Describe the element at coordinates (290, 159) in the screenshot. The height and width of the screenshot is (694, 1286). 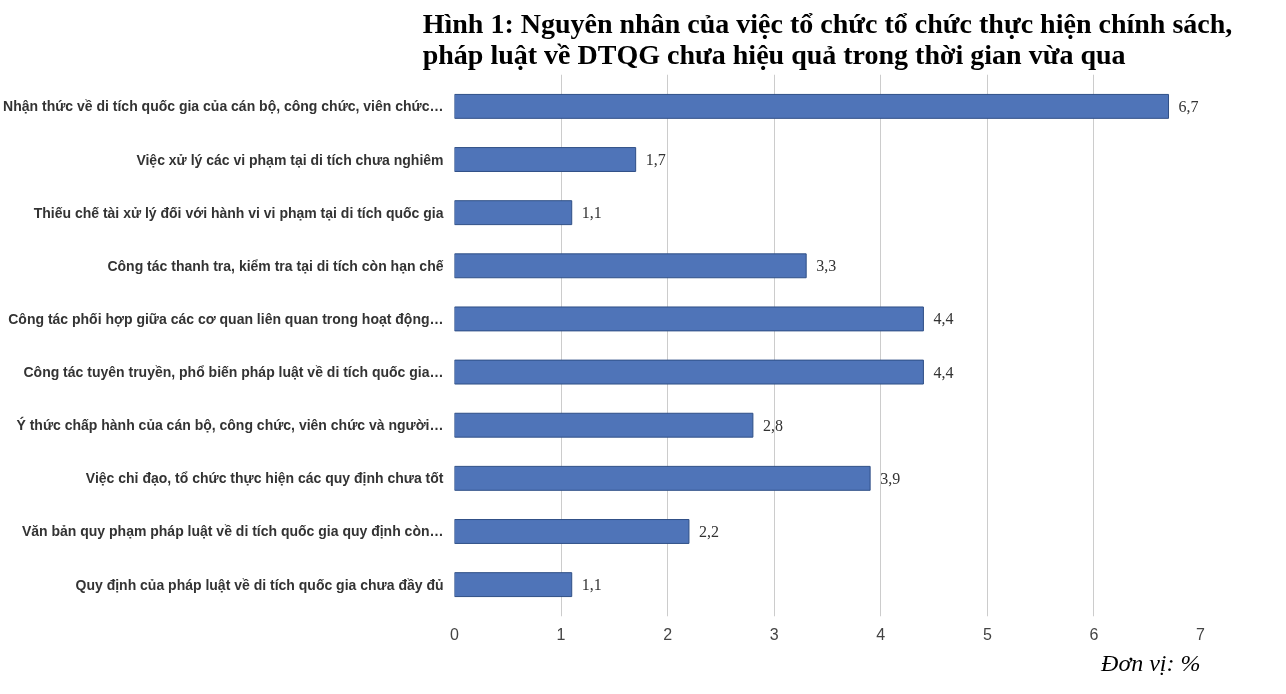
I see `y-tick-label: Việc xử lý các vi phạm tại di tích chưa nghiêm` at that location.